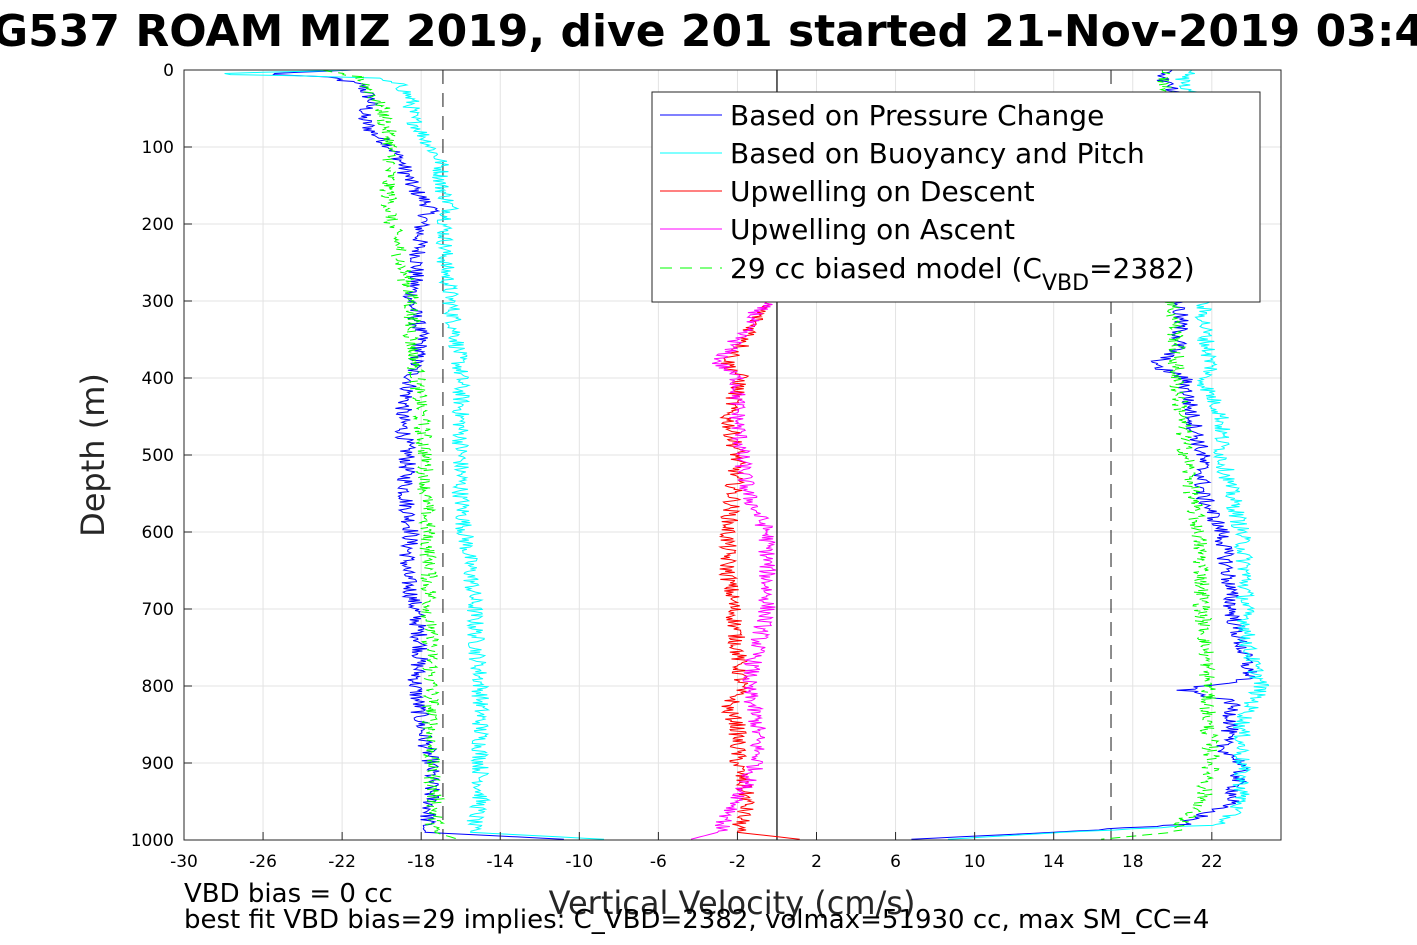 This screenshot has width=1417, height=945. Describe the element at coordinates (158, 225) in the screenshot. I see `y-tick-label: 200` at that location.